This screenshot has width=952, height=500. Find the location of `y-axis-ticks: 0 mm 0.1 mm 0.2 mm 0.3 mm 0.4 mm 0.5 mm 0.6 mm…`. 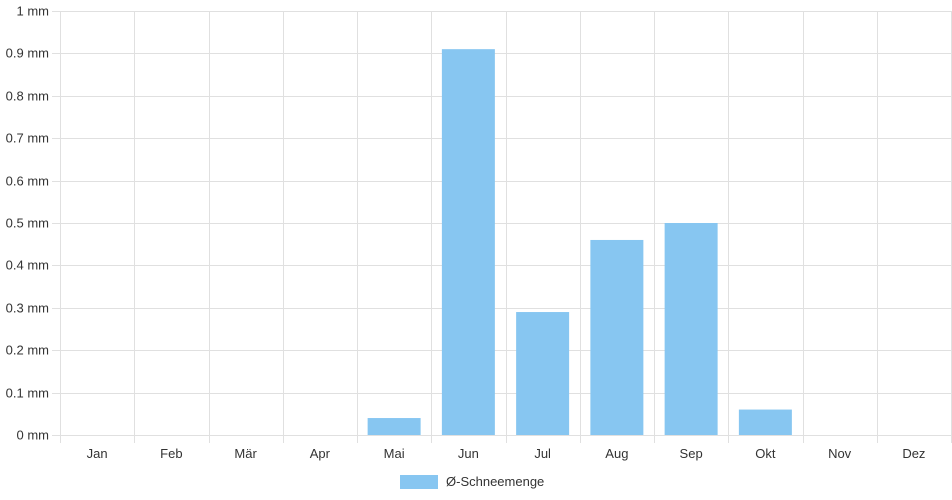

y-axis-ticks: 0 mm 0.1 mm 0.2 mm 0.3 mm 0.4 mm 0.5 mm 0.6 mm… is located at coordinates (27, 223).